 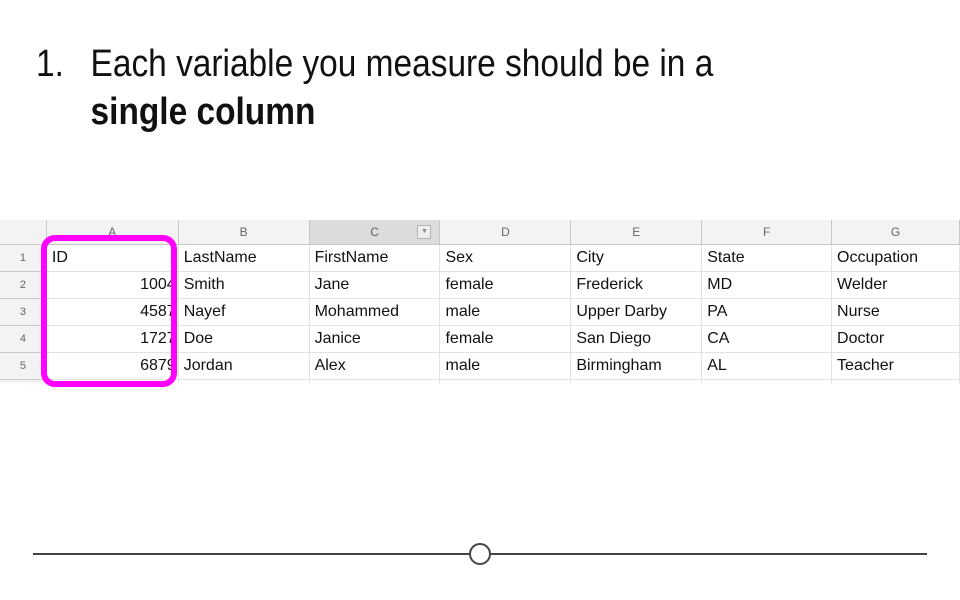 I want to click on cell-lastname-header: LastName, so click(x=244, y=258).